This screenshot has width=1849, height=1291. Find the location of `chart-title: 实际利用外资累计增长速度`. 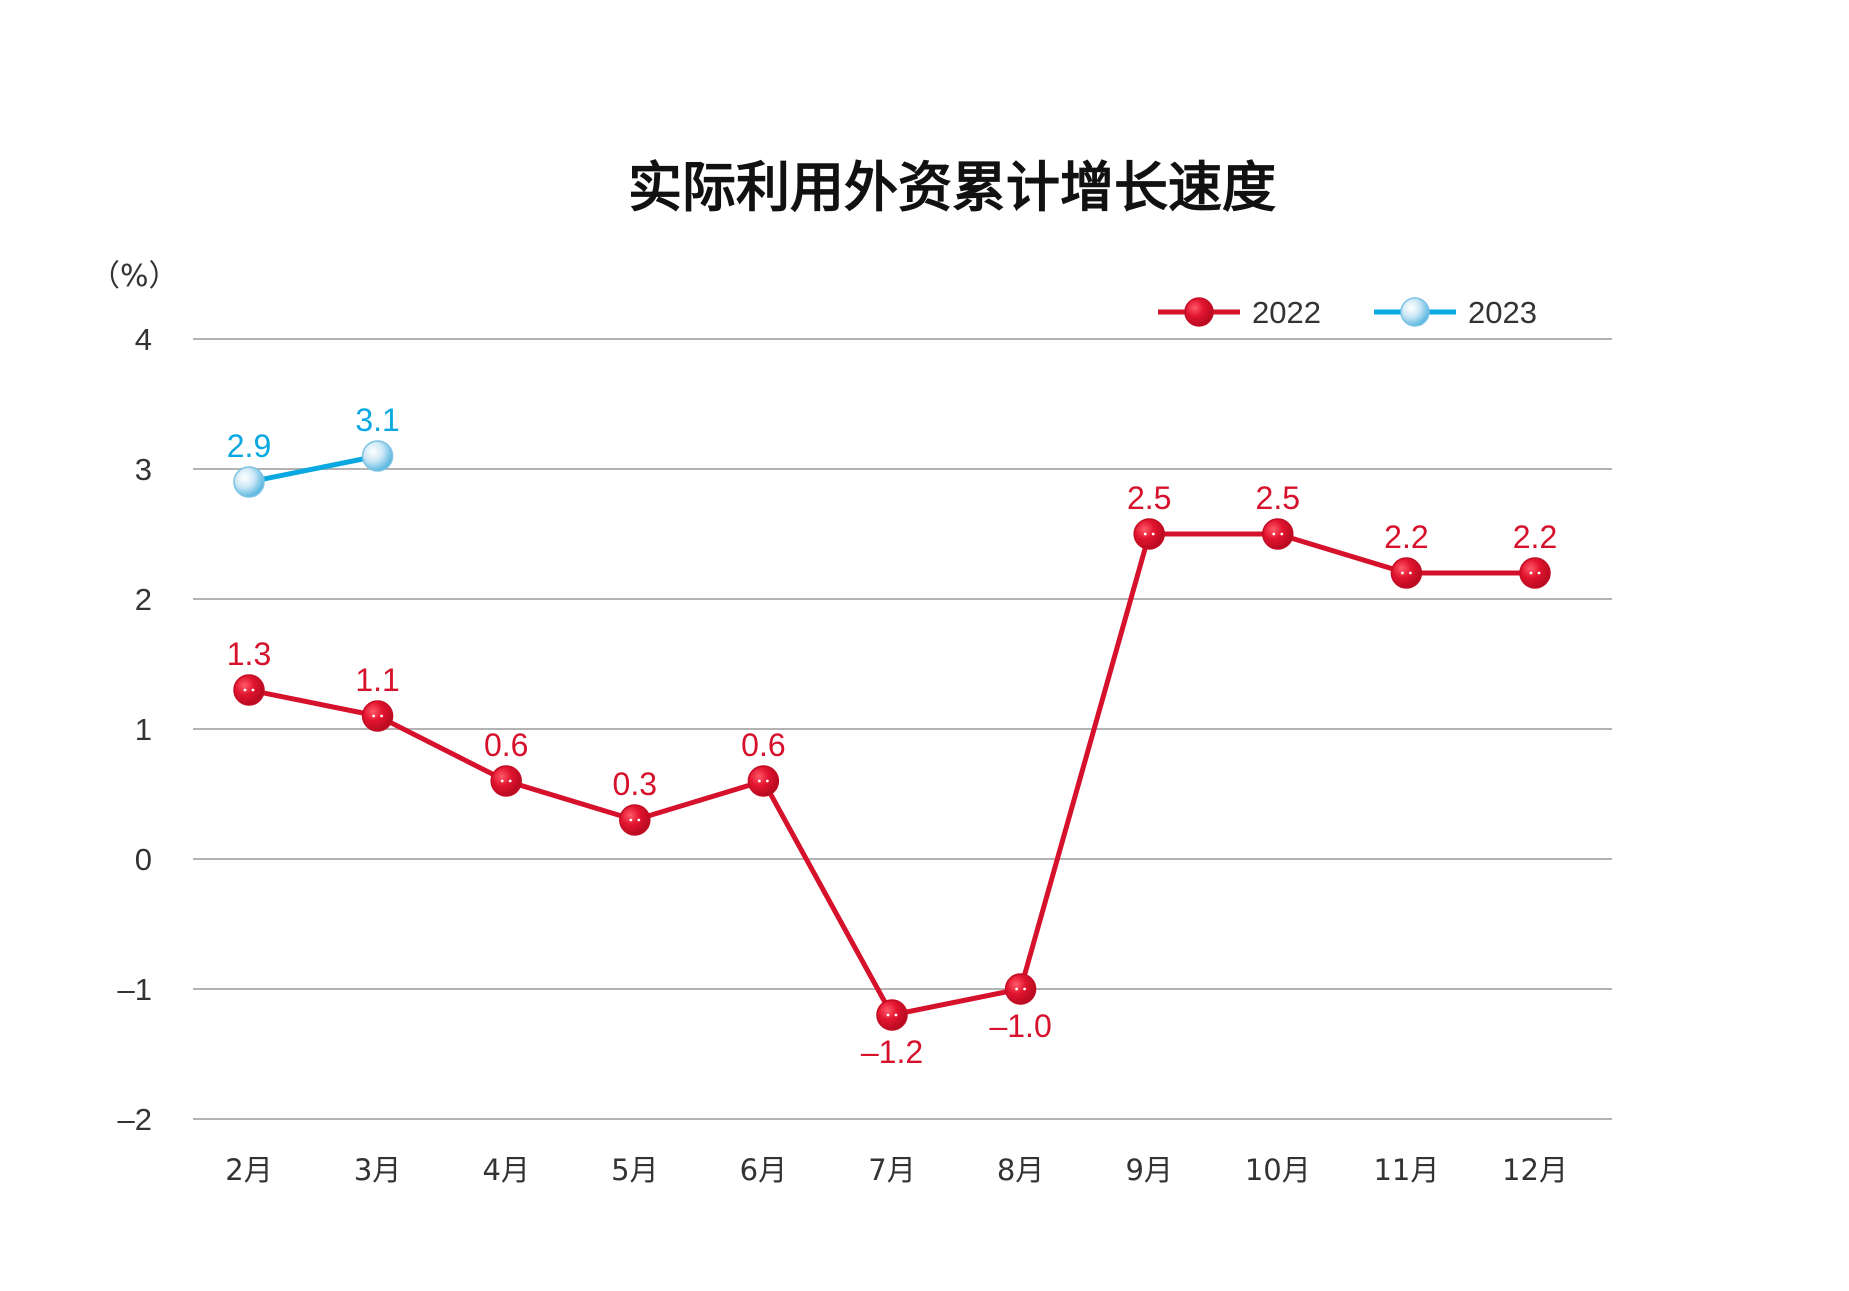

chart-title: 实际利用外资累计增长速度 is located at coordinates (952, 187).